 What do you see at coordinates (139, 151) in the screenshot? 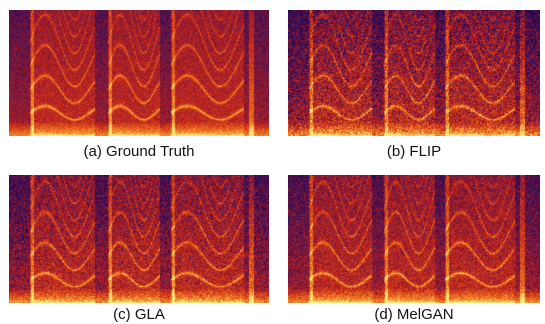
I see `panel-caption: (a) Ground Truth` at bounding box center [139, 151].